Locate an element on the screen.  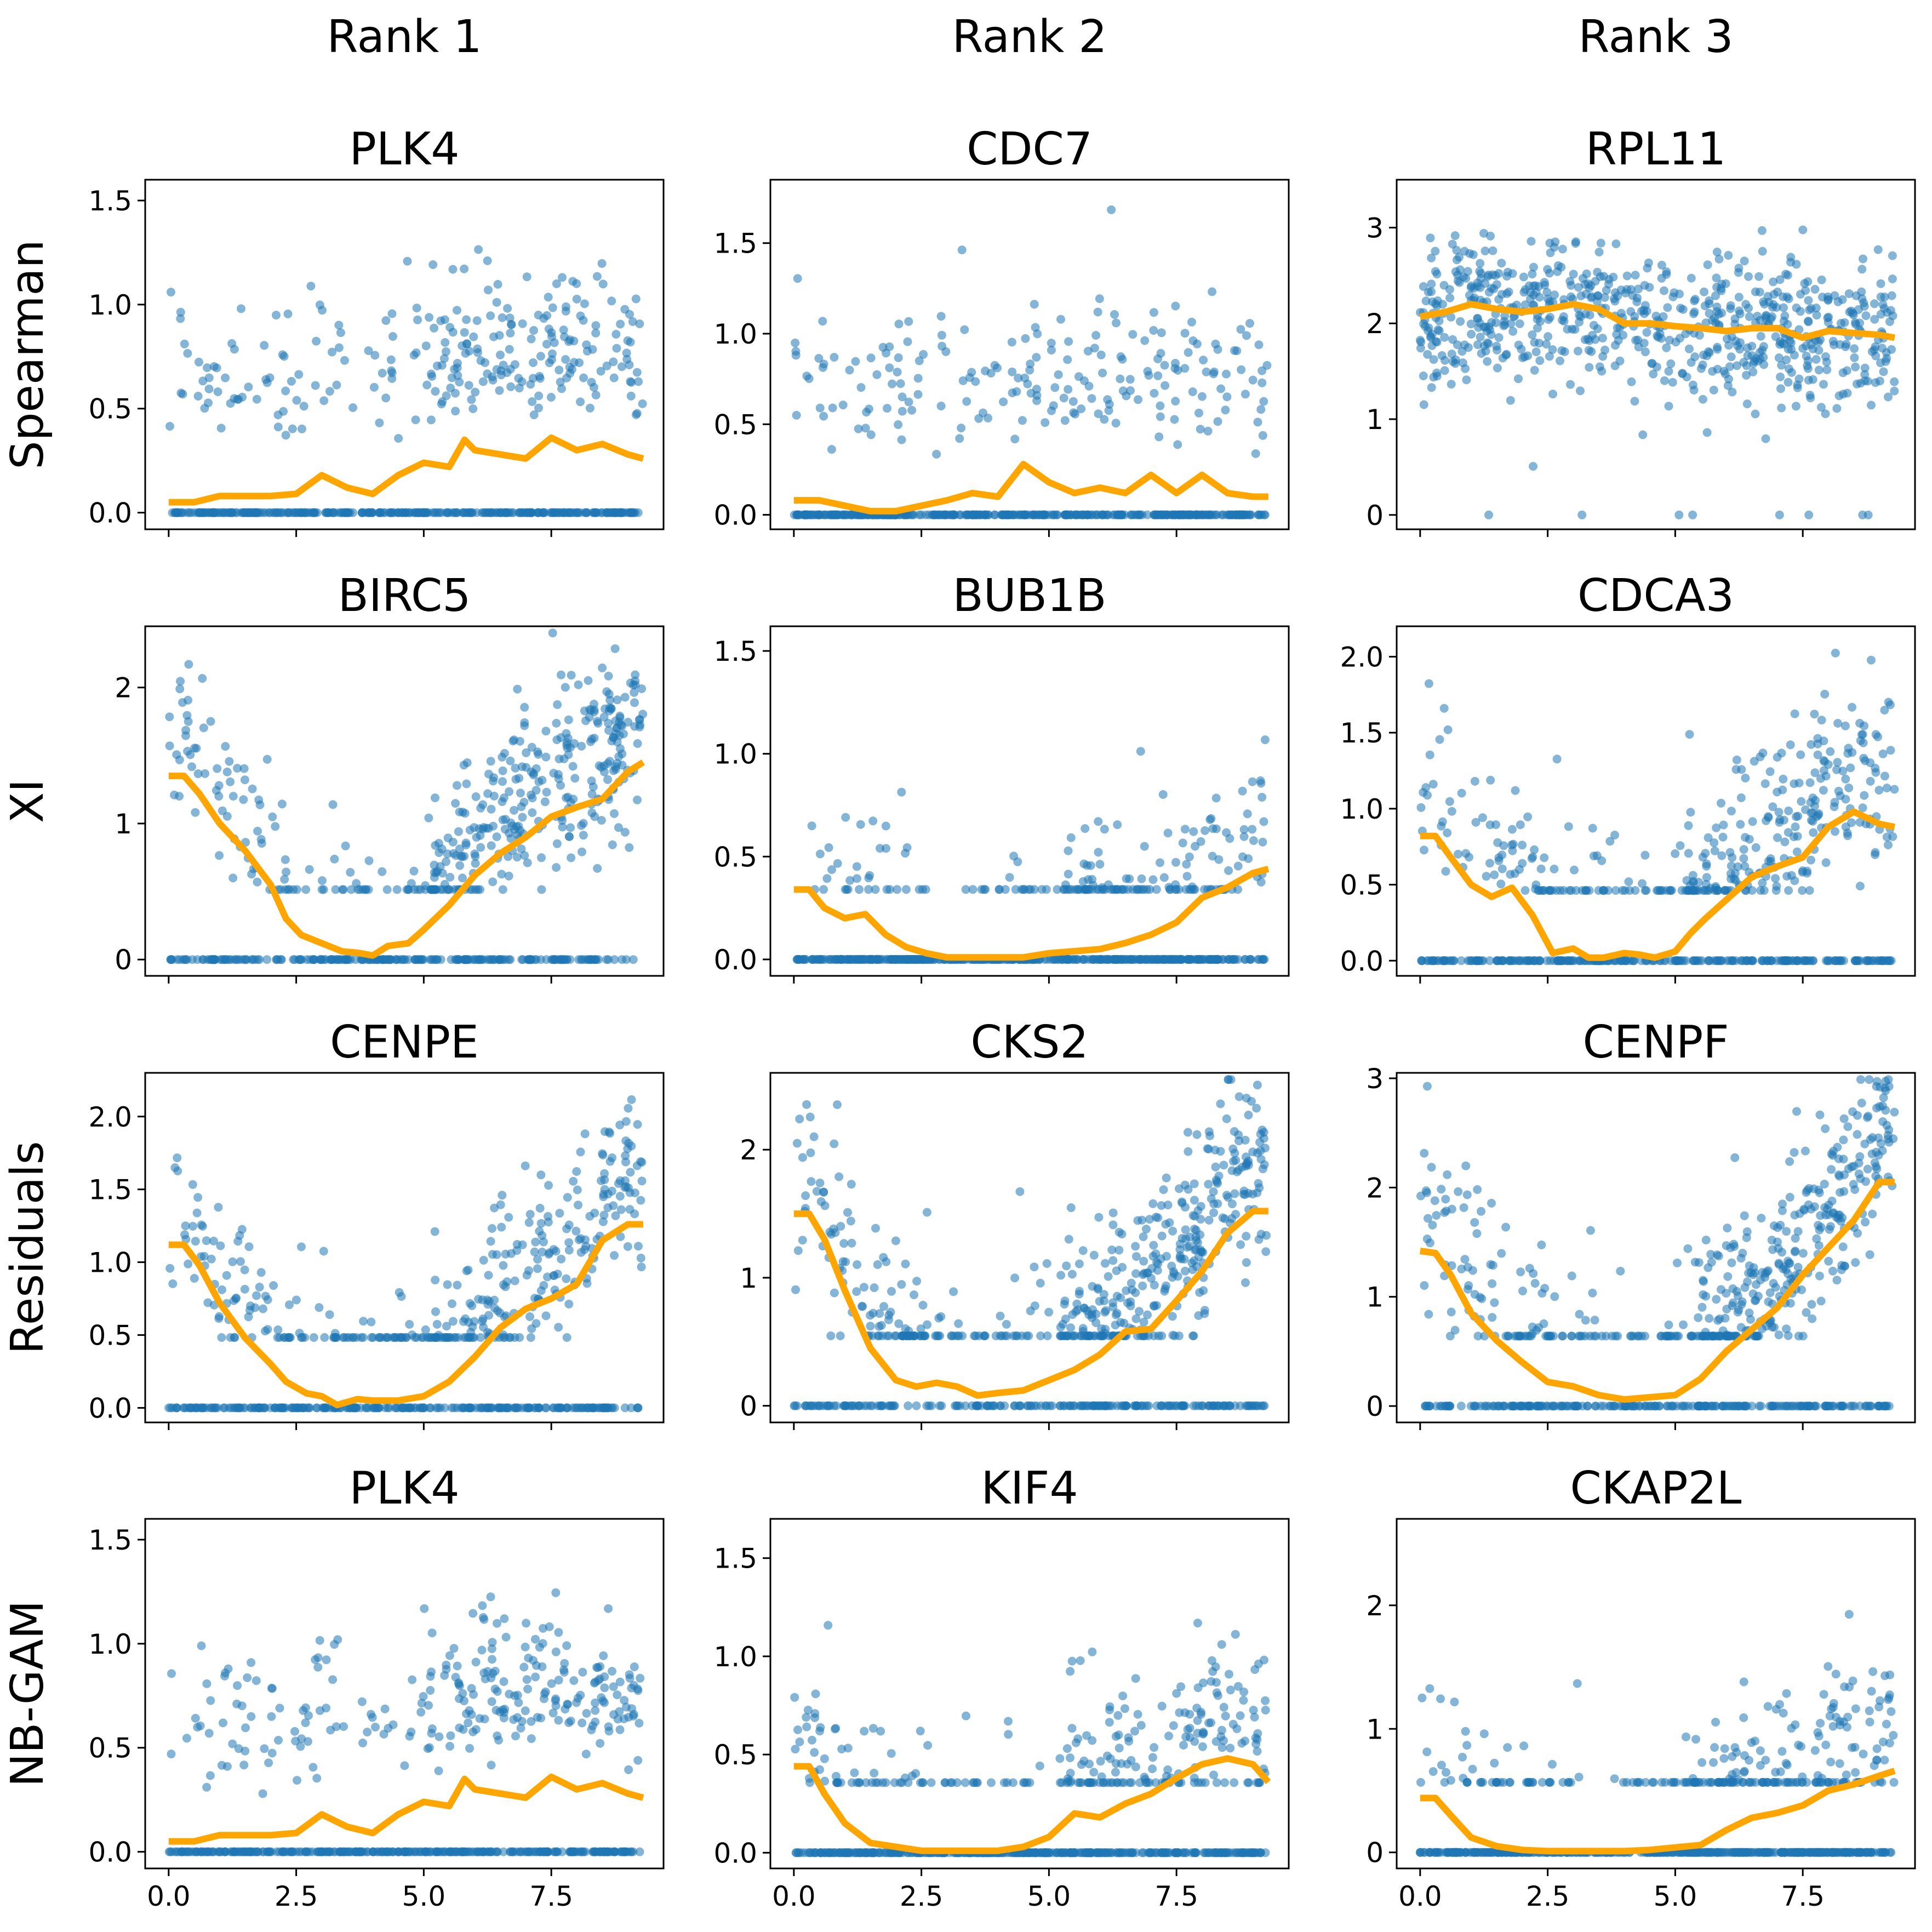
panel-title: BUB1B is located at coordinates (1030, 596).